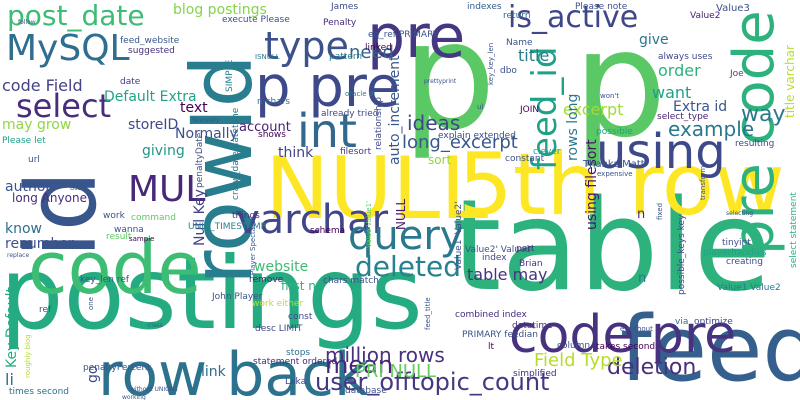  Describe the element at coordinates (790, 81) in the screenshot. I see `word-title-varchar: title varchar` at that location.